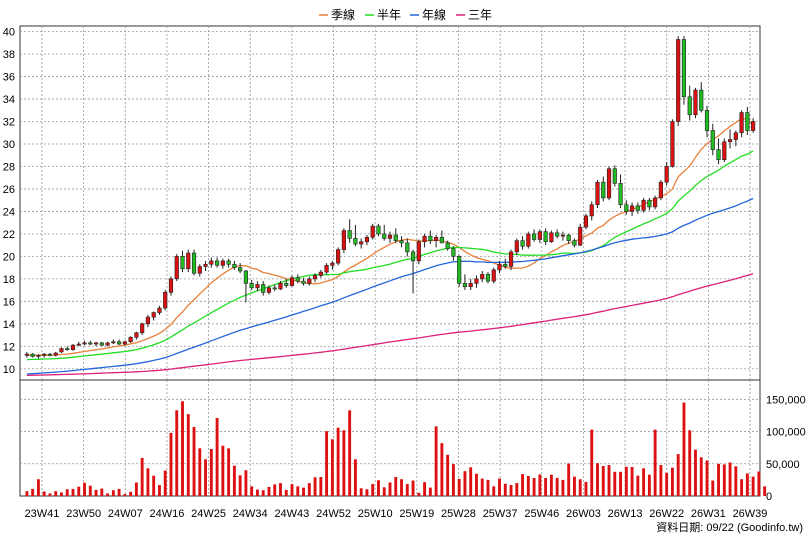 The image size is (808, 540). What do you see at coordinates (9, 325) in the screenshot?
I see `price-tick-label: 14` at bounding box center [9, 325].